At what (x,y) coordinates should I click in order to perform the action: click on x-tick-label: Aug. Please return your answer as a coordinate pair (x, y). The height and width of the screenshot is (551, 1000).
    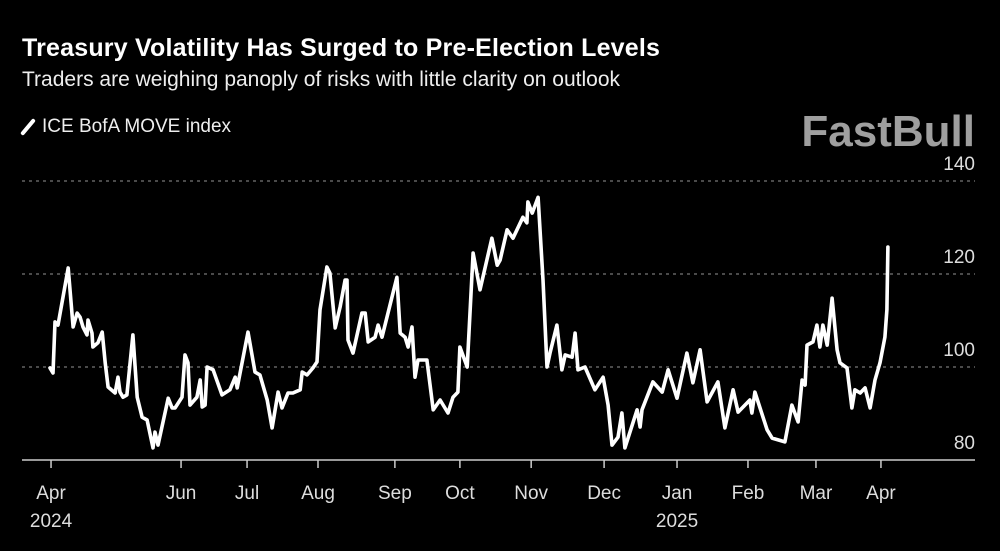
    Looking at the image, I should click on (318, 493).